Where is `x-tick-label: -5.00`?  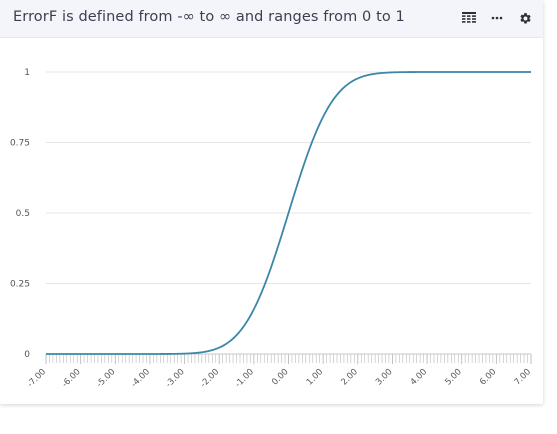
x-tick-label: -5.00 is located at coordinates (106, 378).